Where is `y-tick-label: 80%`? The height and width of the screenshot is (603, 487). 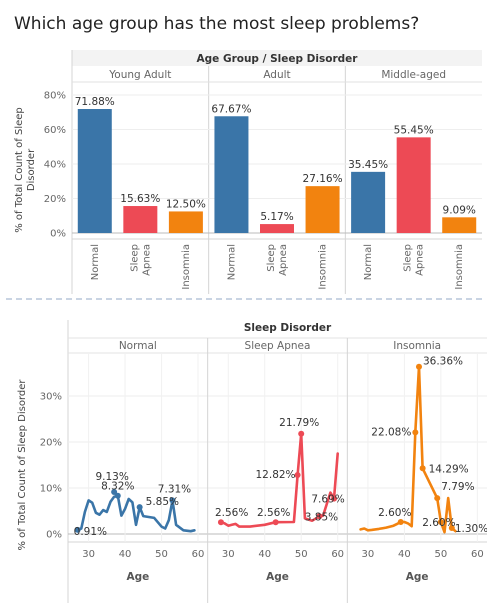
y-tick-label: 80% is located at coordinates (55, 96).